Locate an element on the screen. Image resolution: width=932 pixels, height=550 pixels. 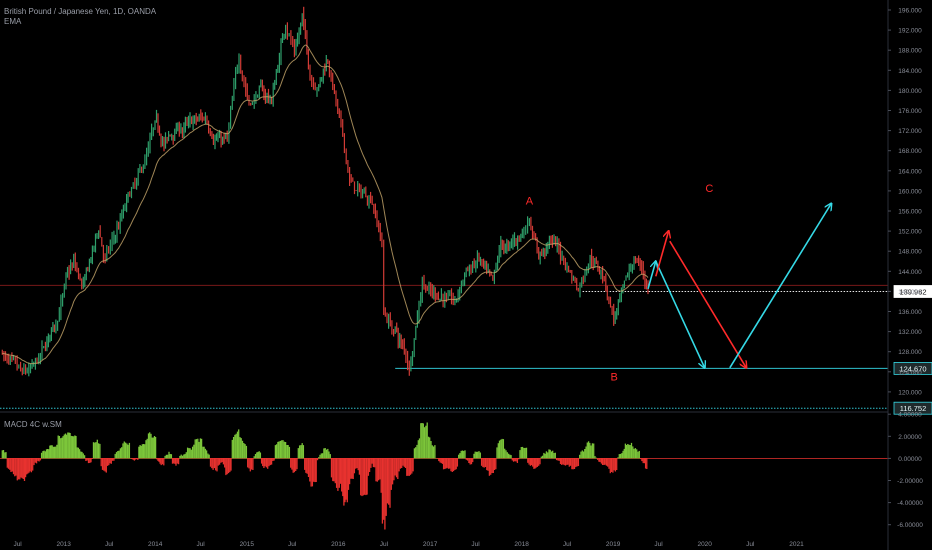
time-tick-label: 2017 is located at coordinates (430, 544).